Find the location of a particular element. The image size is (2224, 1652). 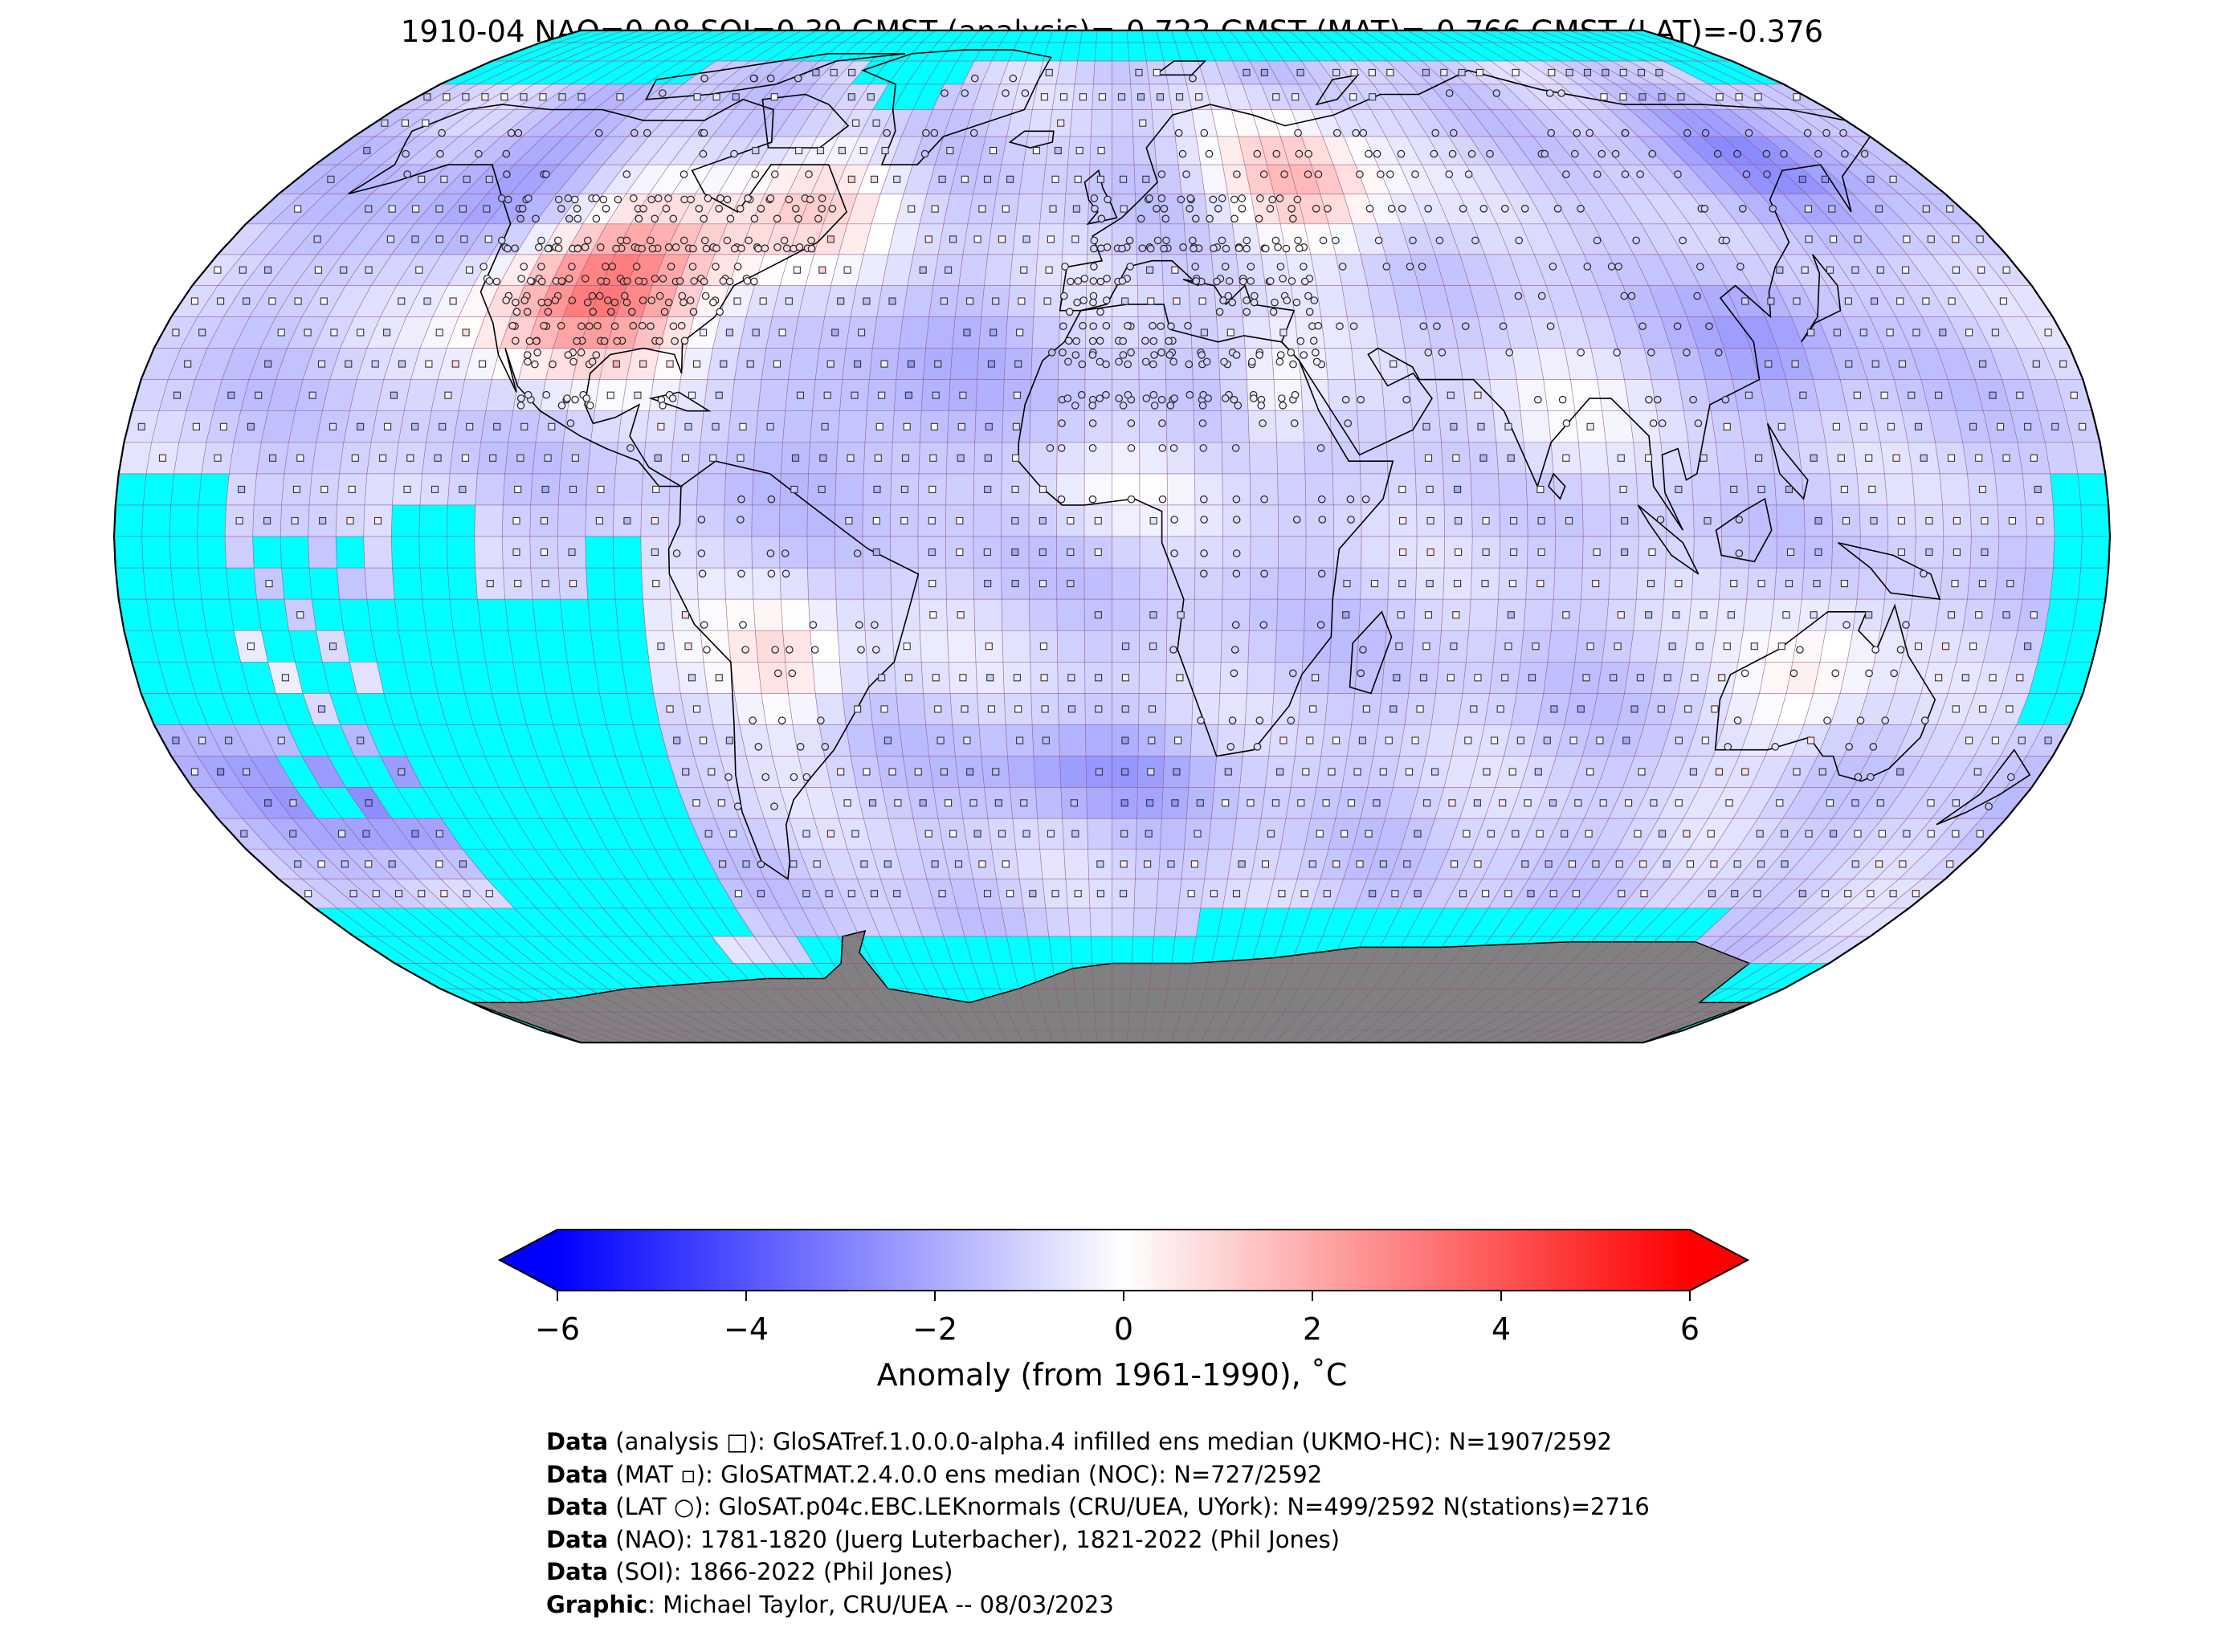

colorbar-gradient is located at coordinates (1123, 1260).